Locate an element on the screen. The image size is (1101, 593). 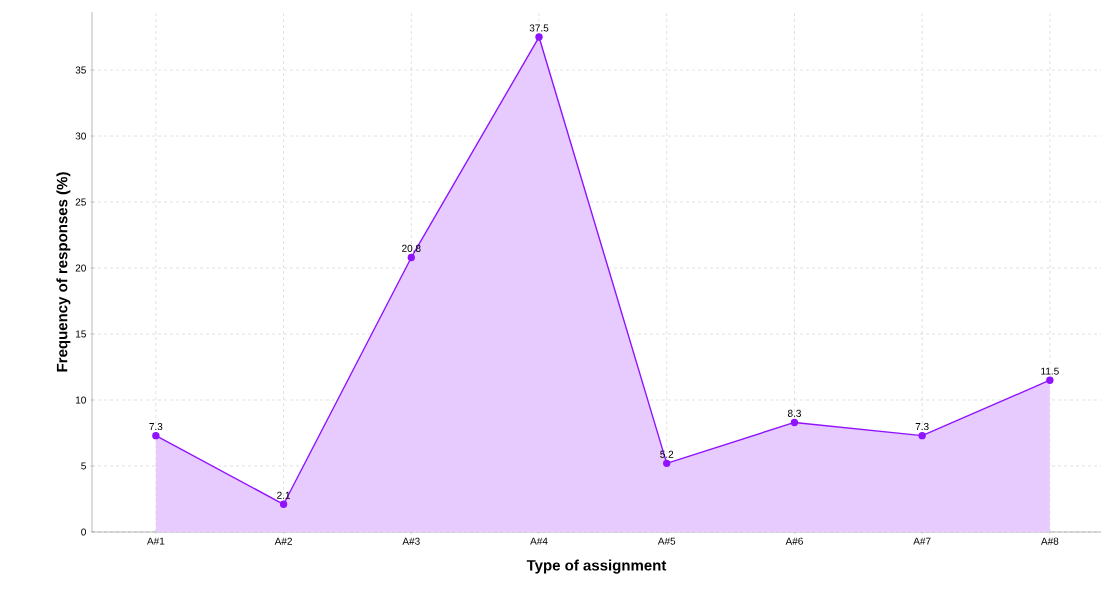
x-axis-title: Type of assignment is located at coordinates (596, 566).